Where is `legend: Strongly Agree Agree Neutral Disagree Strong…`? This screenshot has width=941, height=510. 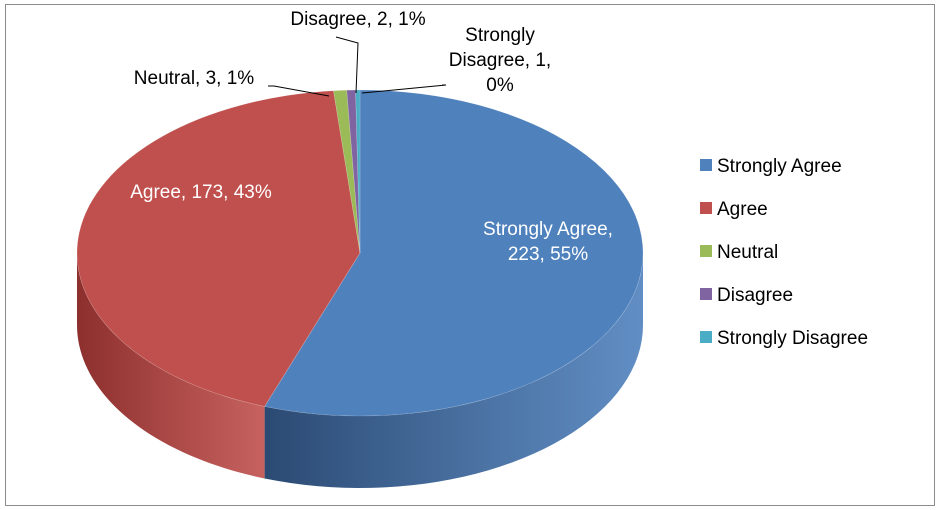 legend: Strongly Agree Agree Neutral Disagree Strong… is located at coordinates (784, 252).